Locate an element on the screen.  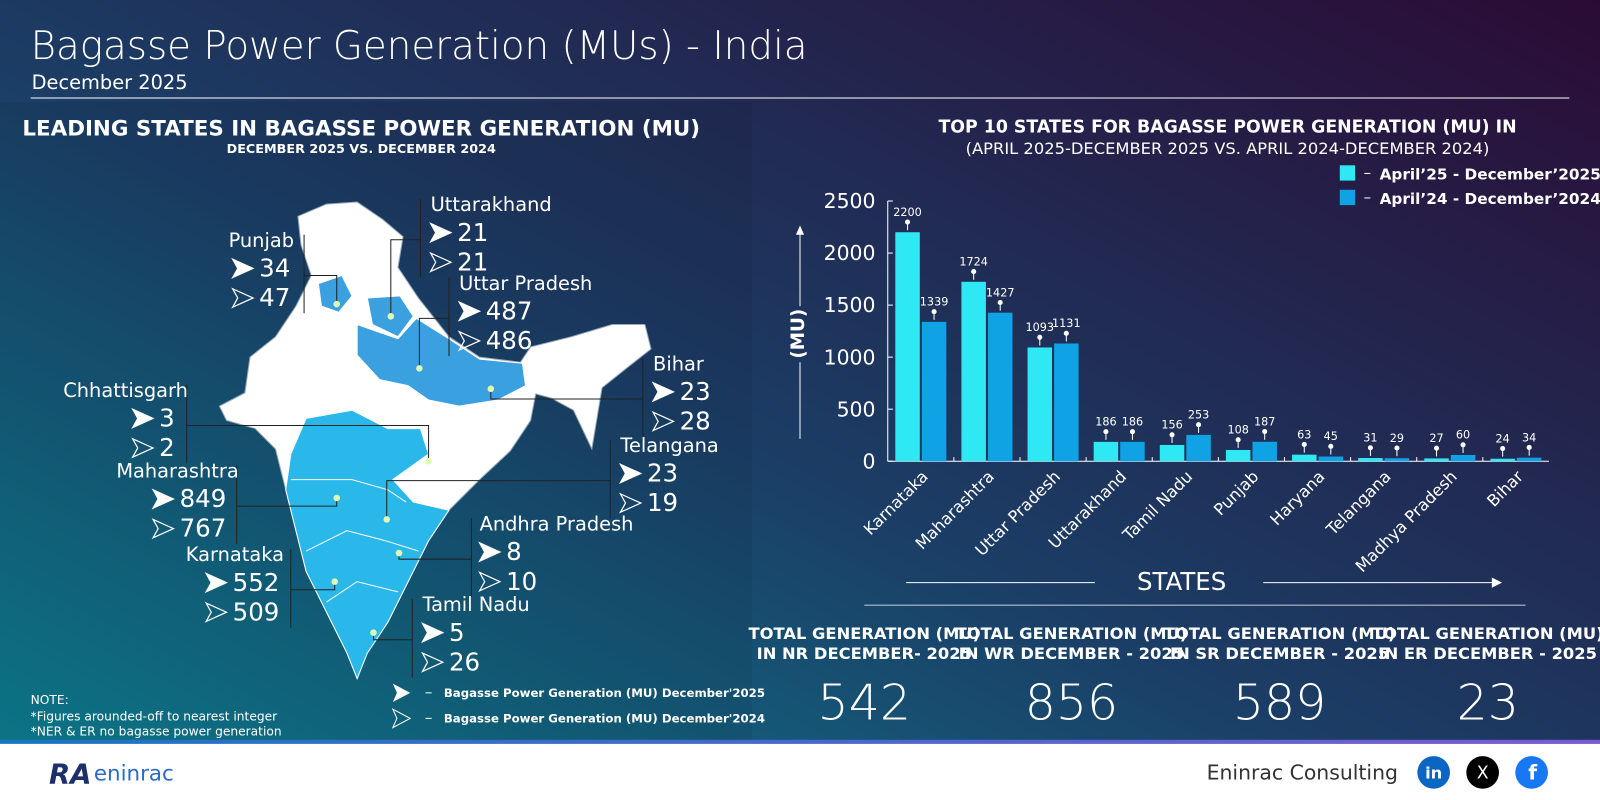
legend-swatch is located at coordinates (1347, 197).